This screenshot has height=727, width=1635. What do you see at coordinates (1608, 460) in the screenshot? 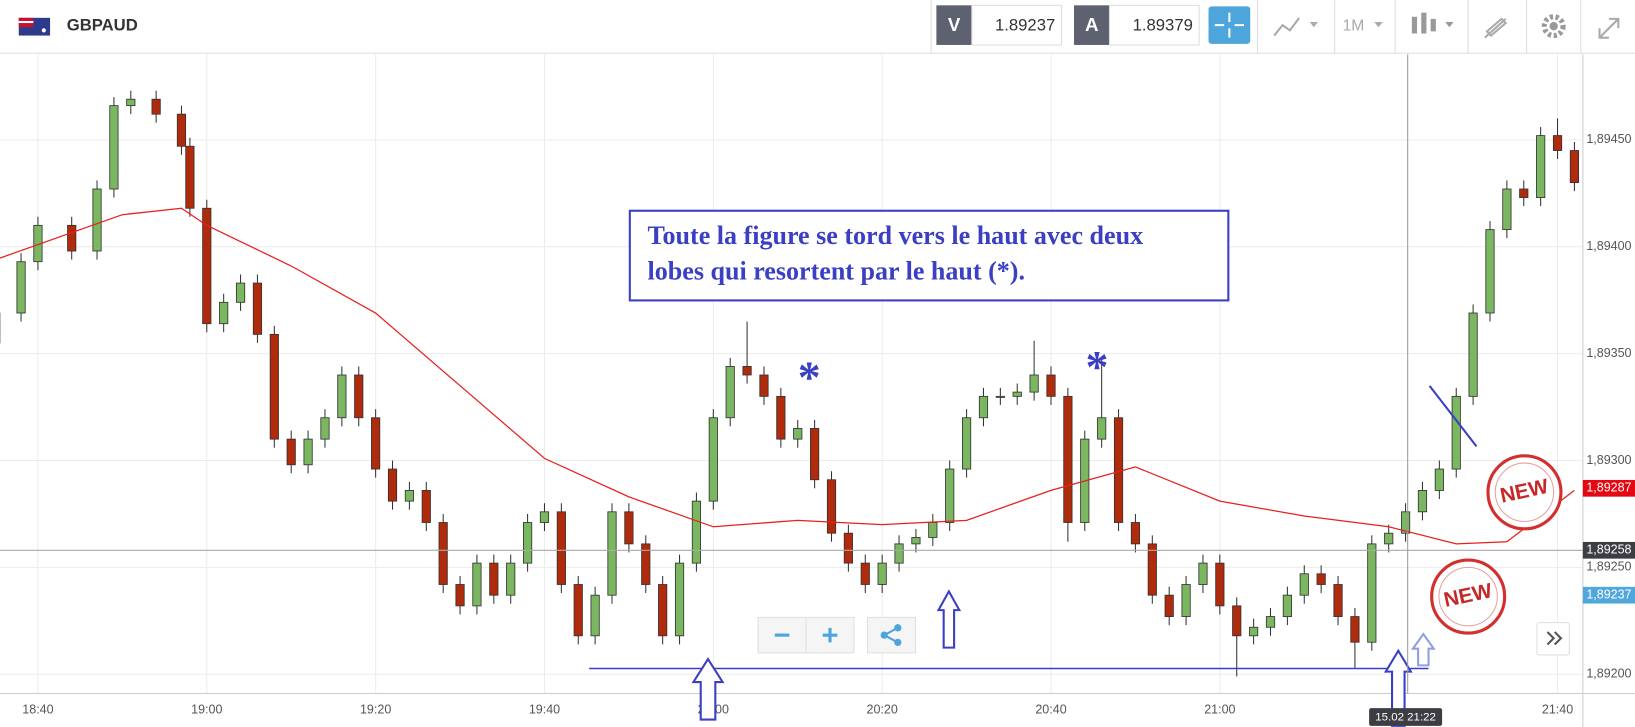
I see `y-tick-label: 1,89300` at bounding box center [1608, 460].